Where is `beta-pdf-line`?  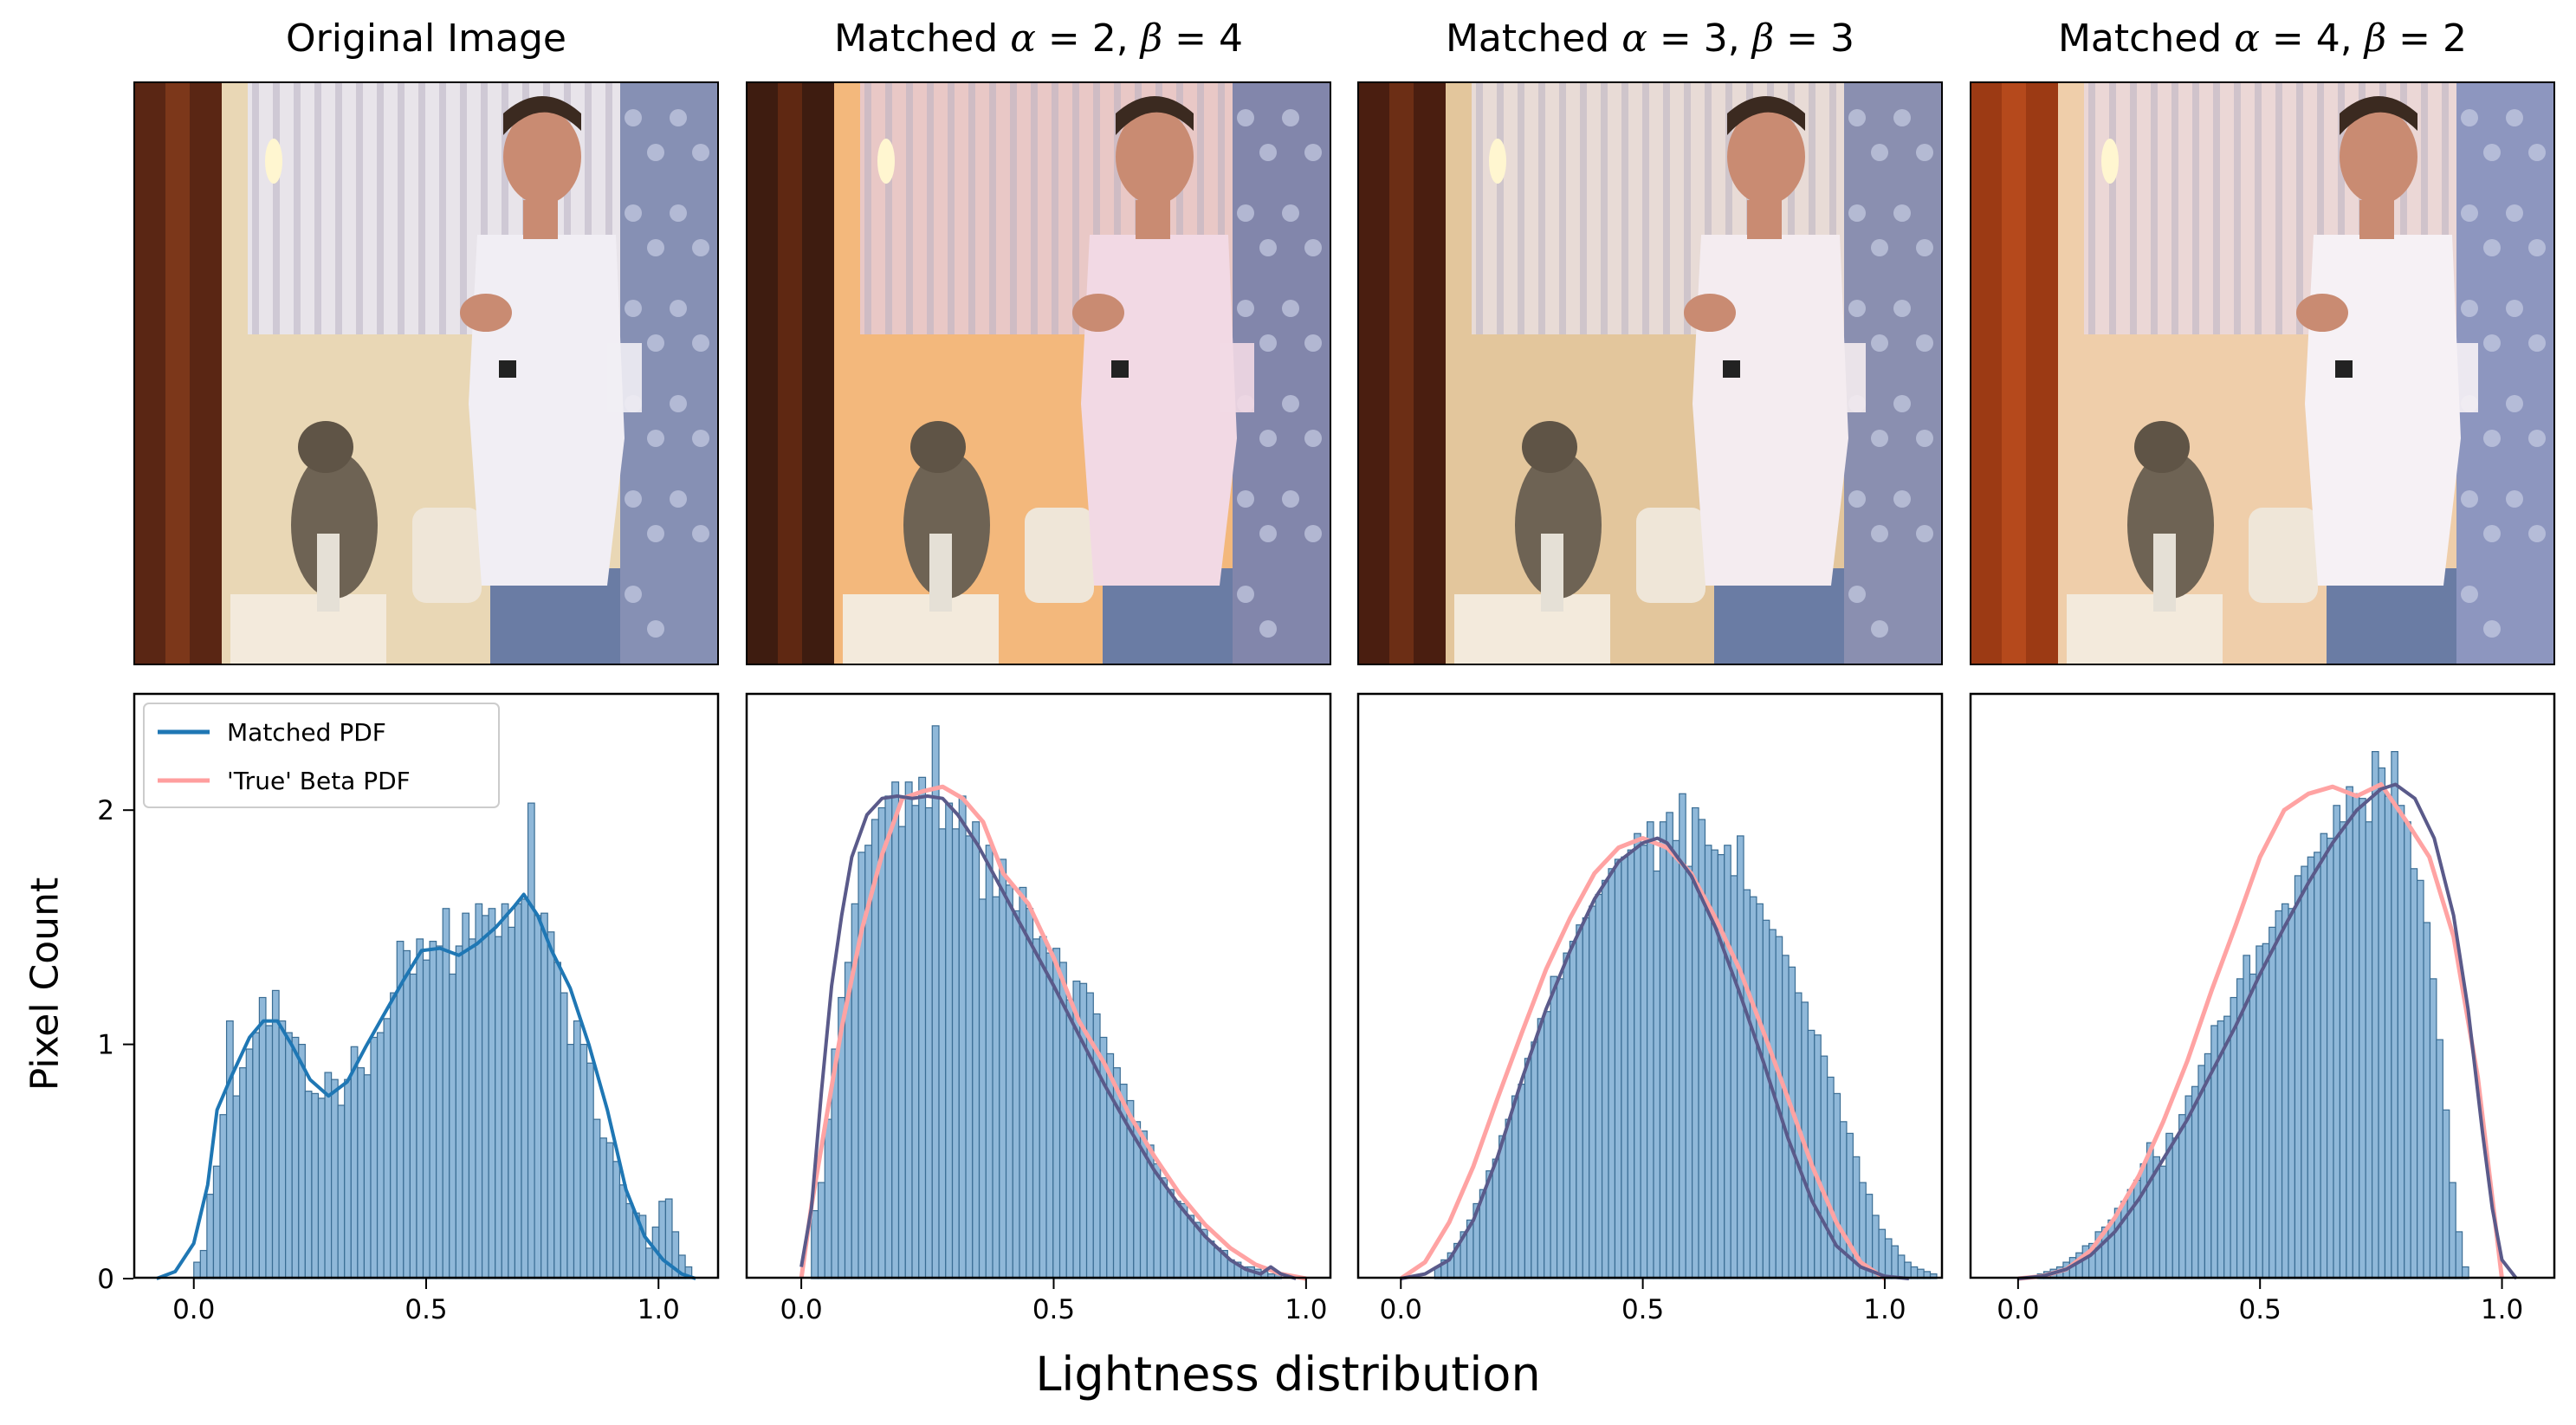 beta-pdf-line is located at coordinates (2260, 1031).